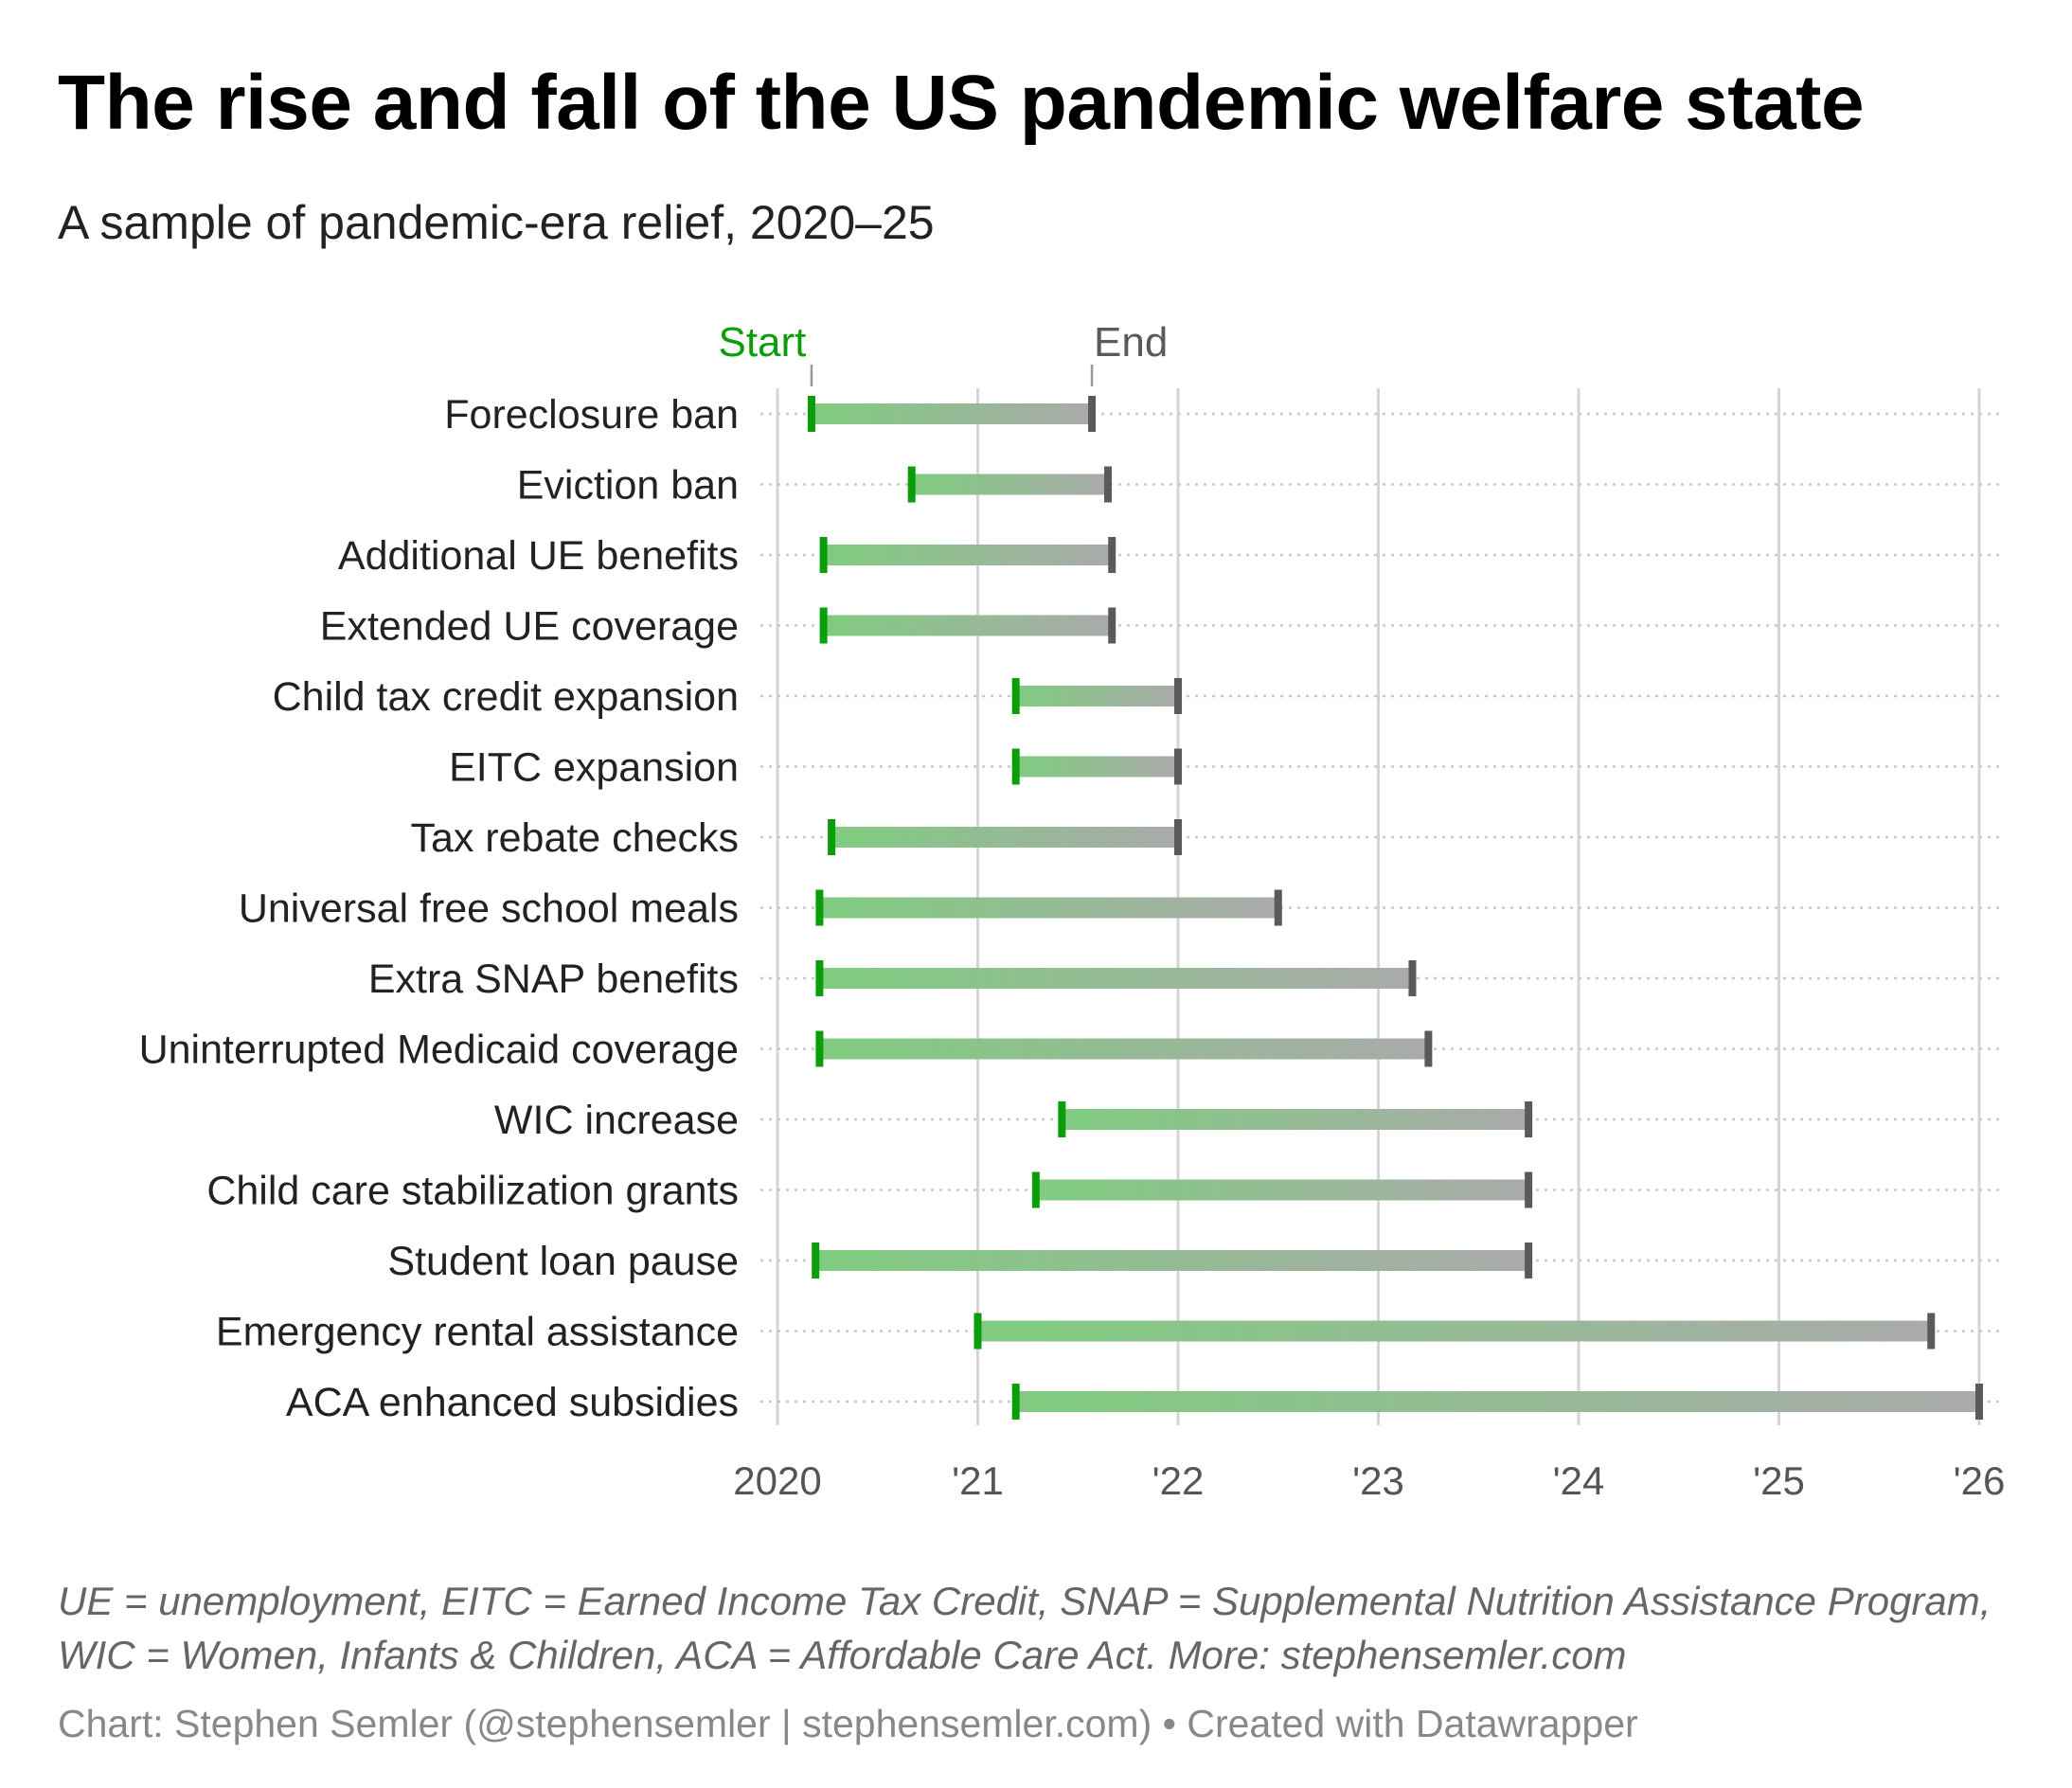 Image resolution: width=2072 pixels, height=1788 pixels. What do you see at coordinates (628, 486) in the screenshot?
I see `row-label: Eviction ban` at bounding box center [628, 486].